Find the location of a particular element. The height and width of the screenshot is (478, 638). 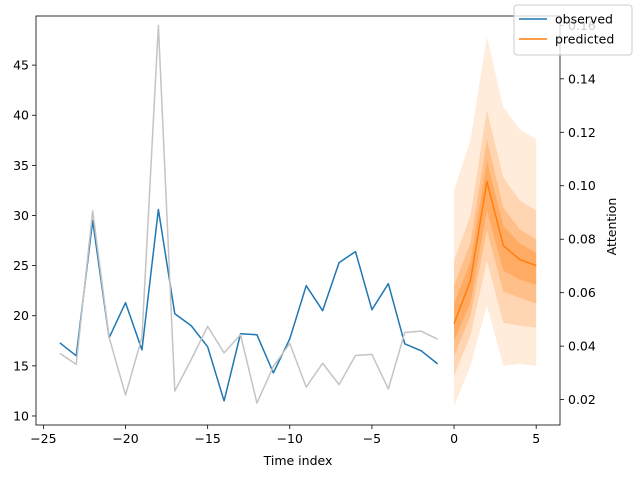

y2-tick-label: 0.08 is located at coordinates (582, 239).